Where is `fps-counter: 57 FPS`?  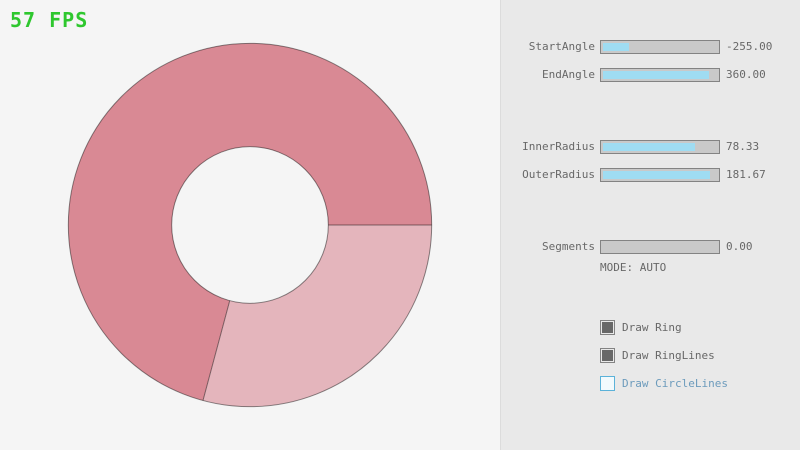
fps-counter: 57 FPS is located at coordinates (49, 20).